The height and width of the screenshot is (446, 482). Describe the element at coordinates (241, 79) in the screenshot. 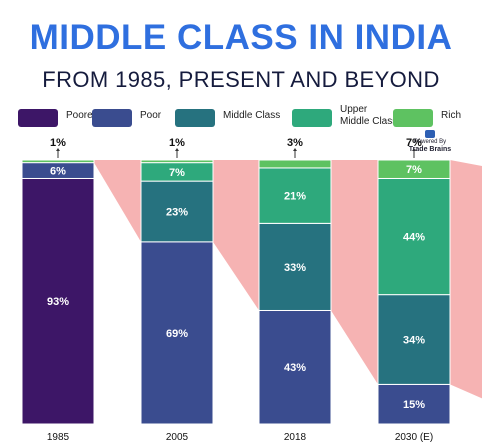

I see `chart-subtitle: FROM 1985, PRESENT AND BEYOND` at that location.